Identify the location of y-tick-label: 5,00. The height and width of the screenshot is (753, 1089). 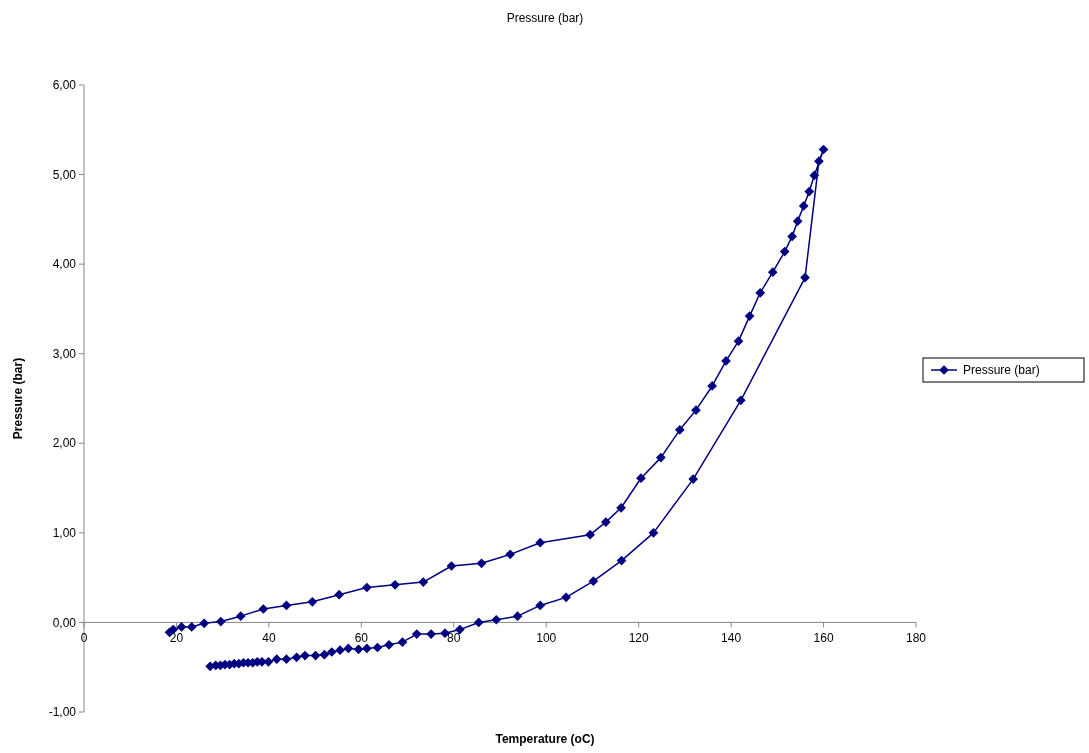
(64, 174).